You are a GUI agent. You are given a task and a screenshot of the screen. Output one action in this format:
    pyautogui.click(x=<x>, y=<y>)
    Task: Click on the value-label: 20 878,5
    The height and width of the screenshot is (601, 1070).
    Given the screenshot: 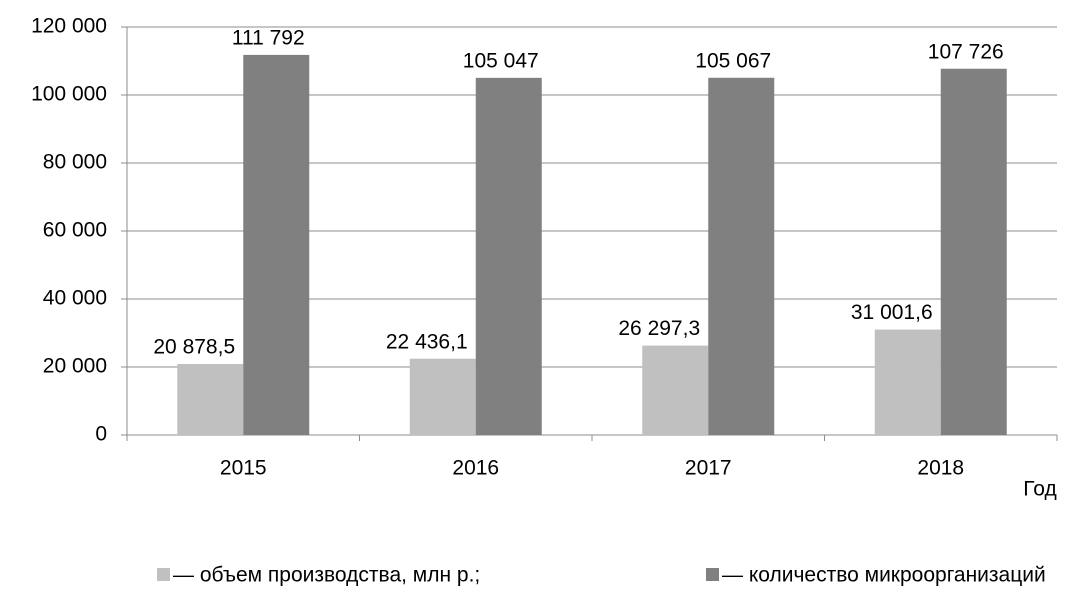 What is the action you would take?
    pyautogui.click(x=194, y=347)
    